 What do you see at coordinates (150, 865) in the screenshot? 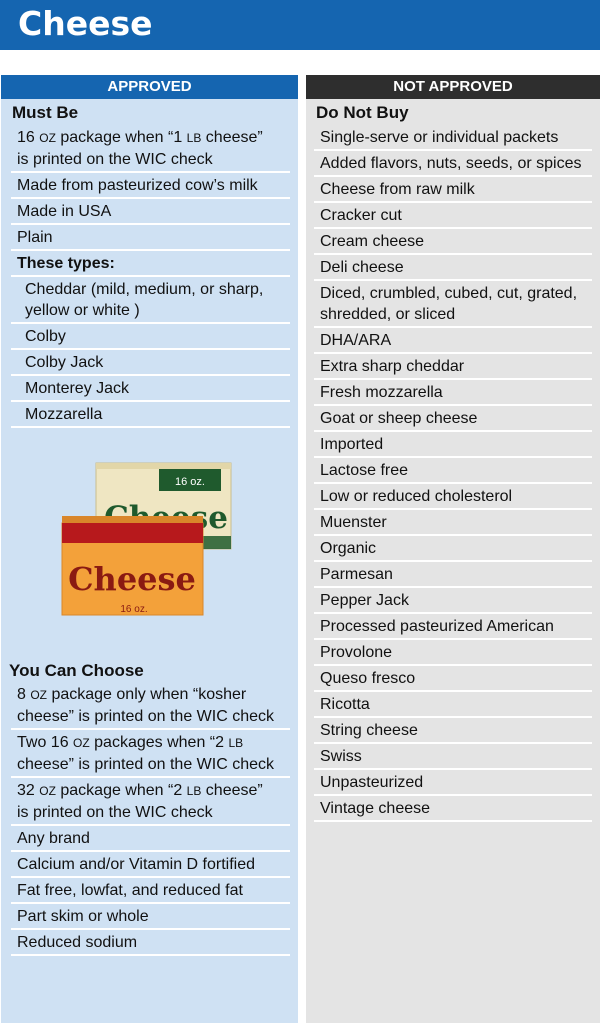
I see `choose-item: Calcium and/or Vitamin D fortified` at bounding box center [150, 865].